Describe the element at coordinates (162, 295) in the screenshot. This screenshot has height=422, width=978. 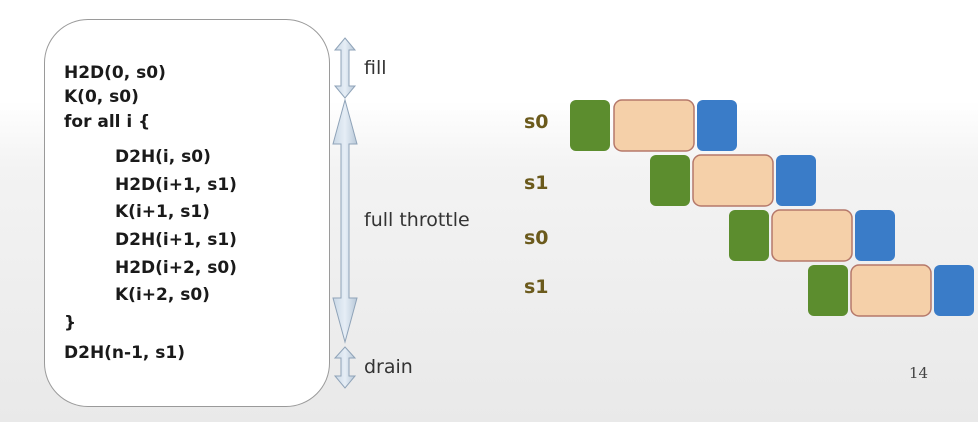
I see `code-line-k-i2: K(i+2, s0)` at that location.